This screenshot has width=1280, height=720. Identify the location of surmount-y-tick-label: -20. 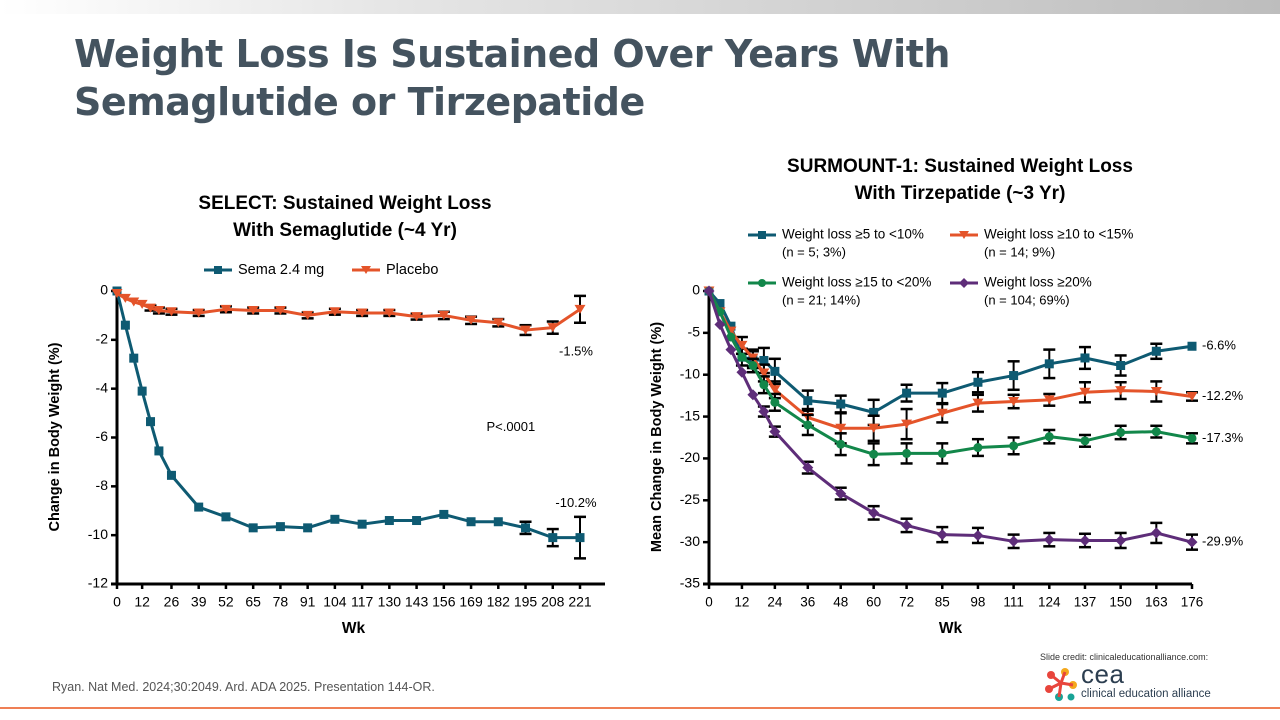
(690, 457).